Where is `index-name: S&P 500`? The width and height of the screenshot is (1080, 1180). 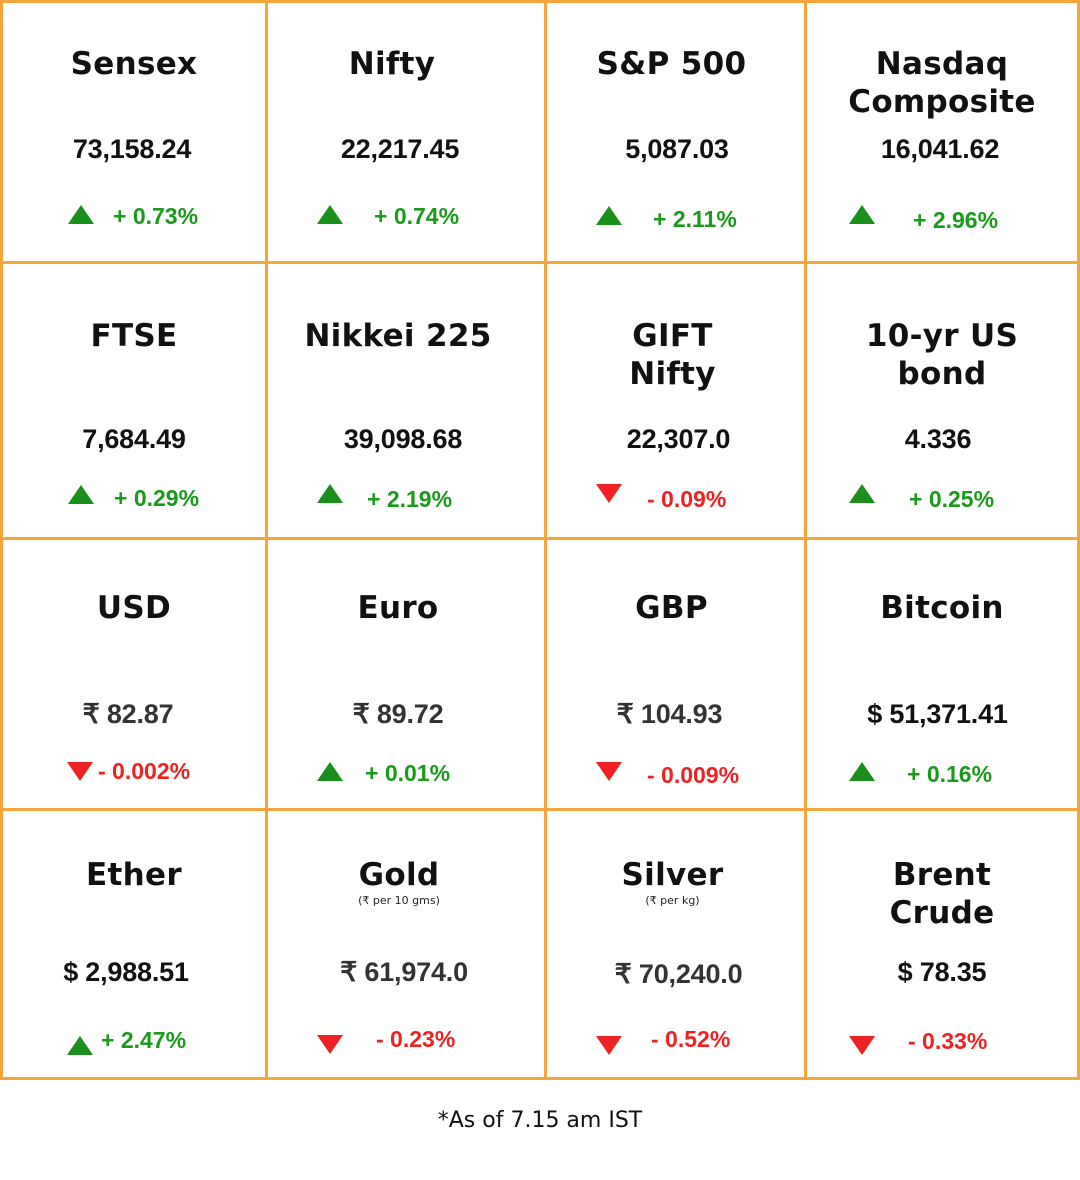
index-name: S&P 500 is located at coordinates (671, 64).